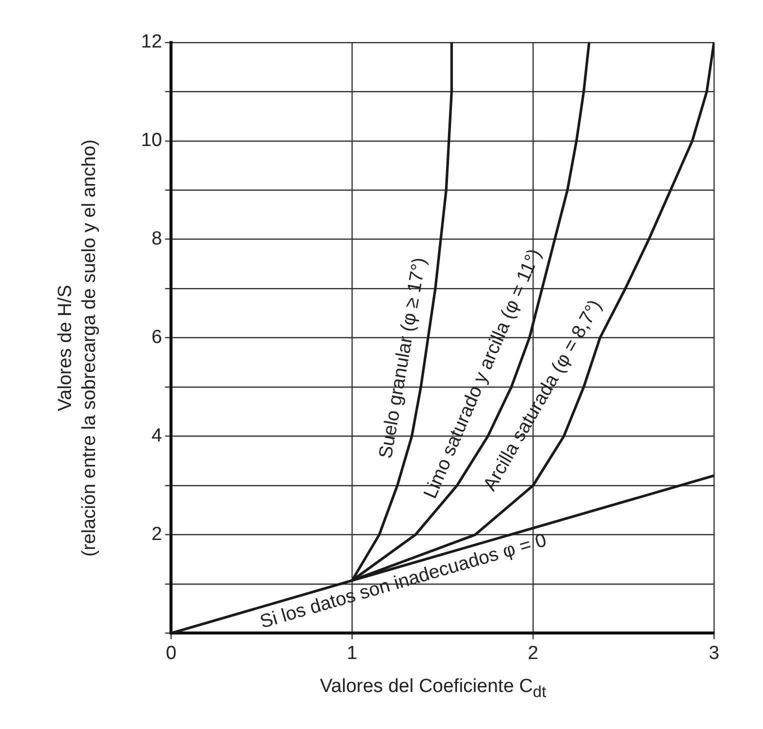 The height and width of the screenshot is (729, 763). What do you see at coordinates (403, 358) in the screenshot?
I see `text: Suelo granular (φ ≥ 17°)` at bounding box center [403, 358].